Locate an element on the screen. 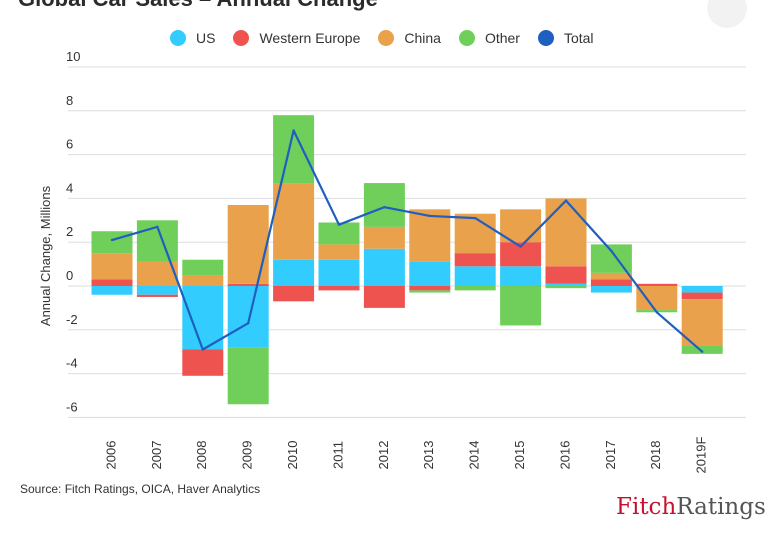  x-tick-label: 2016 is located at coordinates (564, 455).